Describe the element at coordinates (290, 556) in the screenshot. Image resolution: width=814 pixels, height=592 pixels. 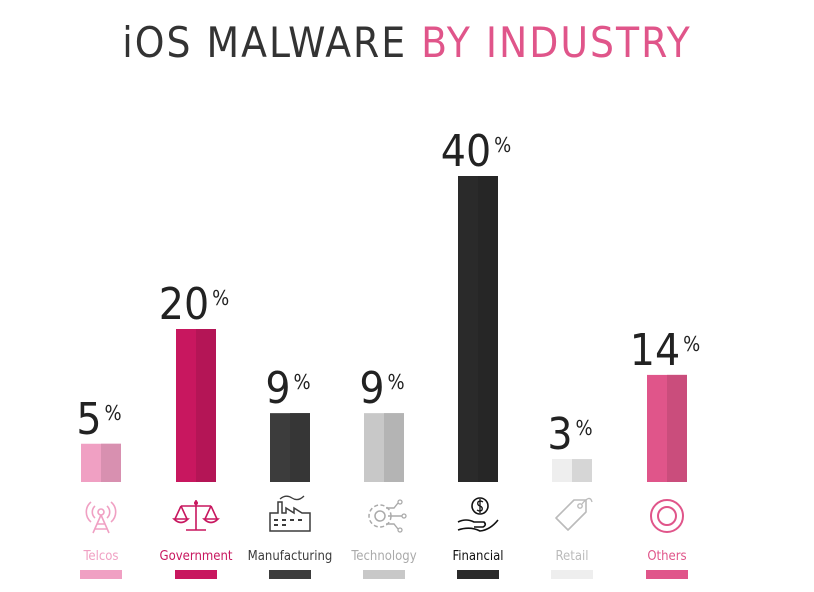
I see `category-label: Manufacturing` at that location.